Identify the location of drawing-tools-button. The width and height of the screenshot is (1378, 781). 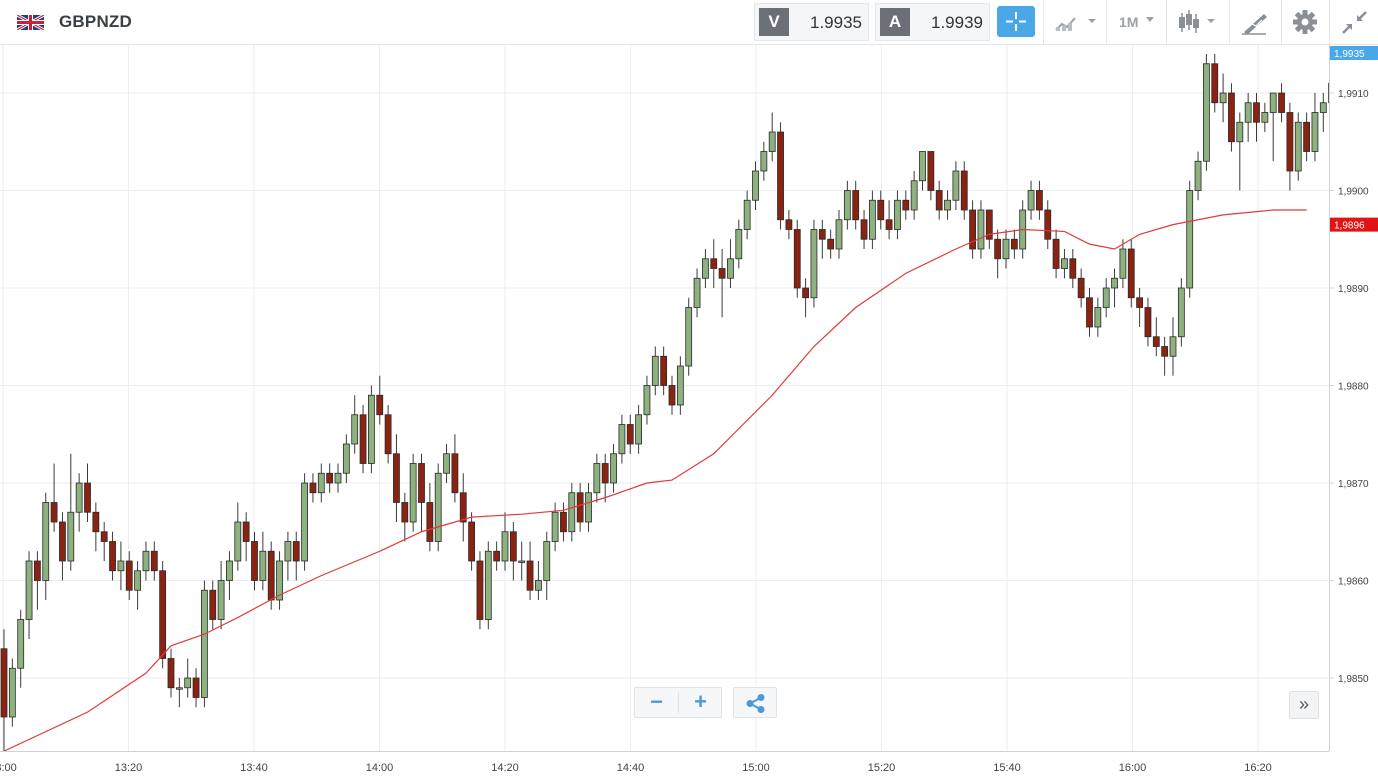
(1255, 22).